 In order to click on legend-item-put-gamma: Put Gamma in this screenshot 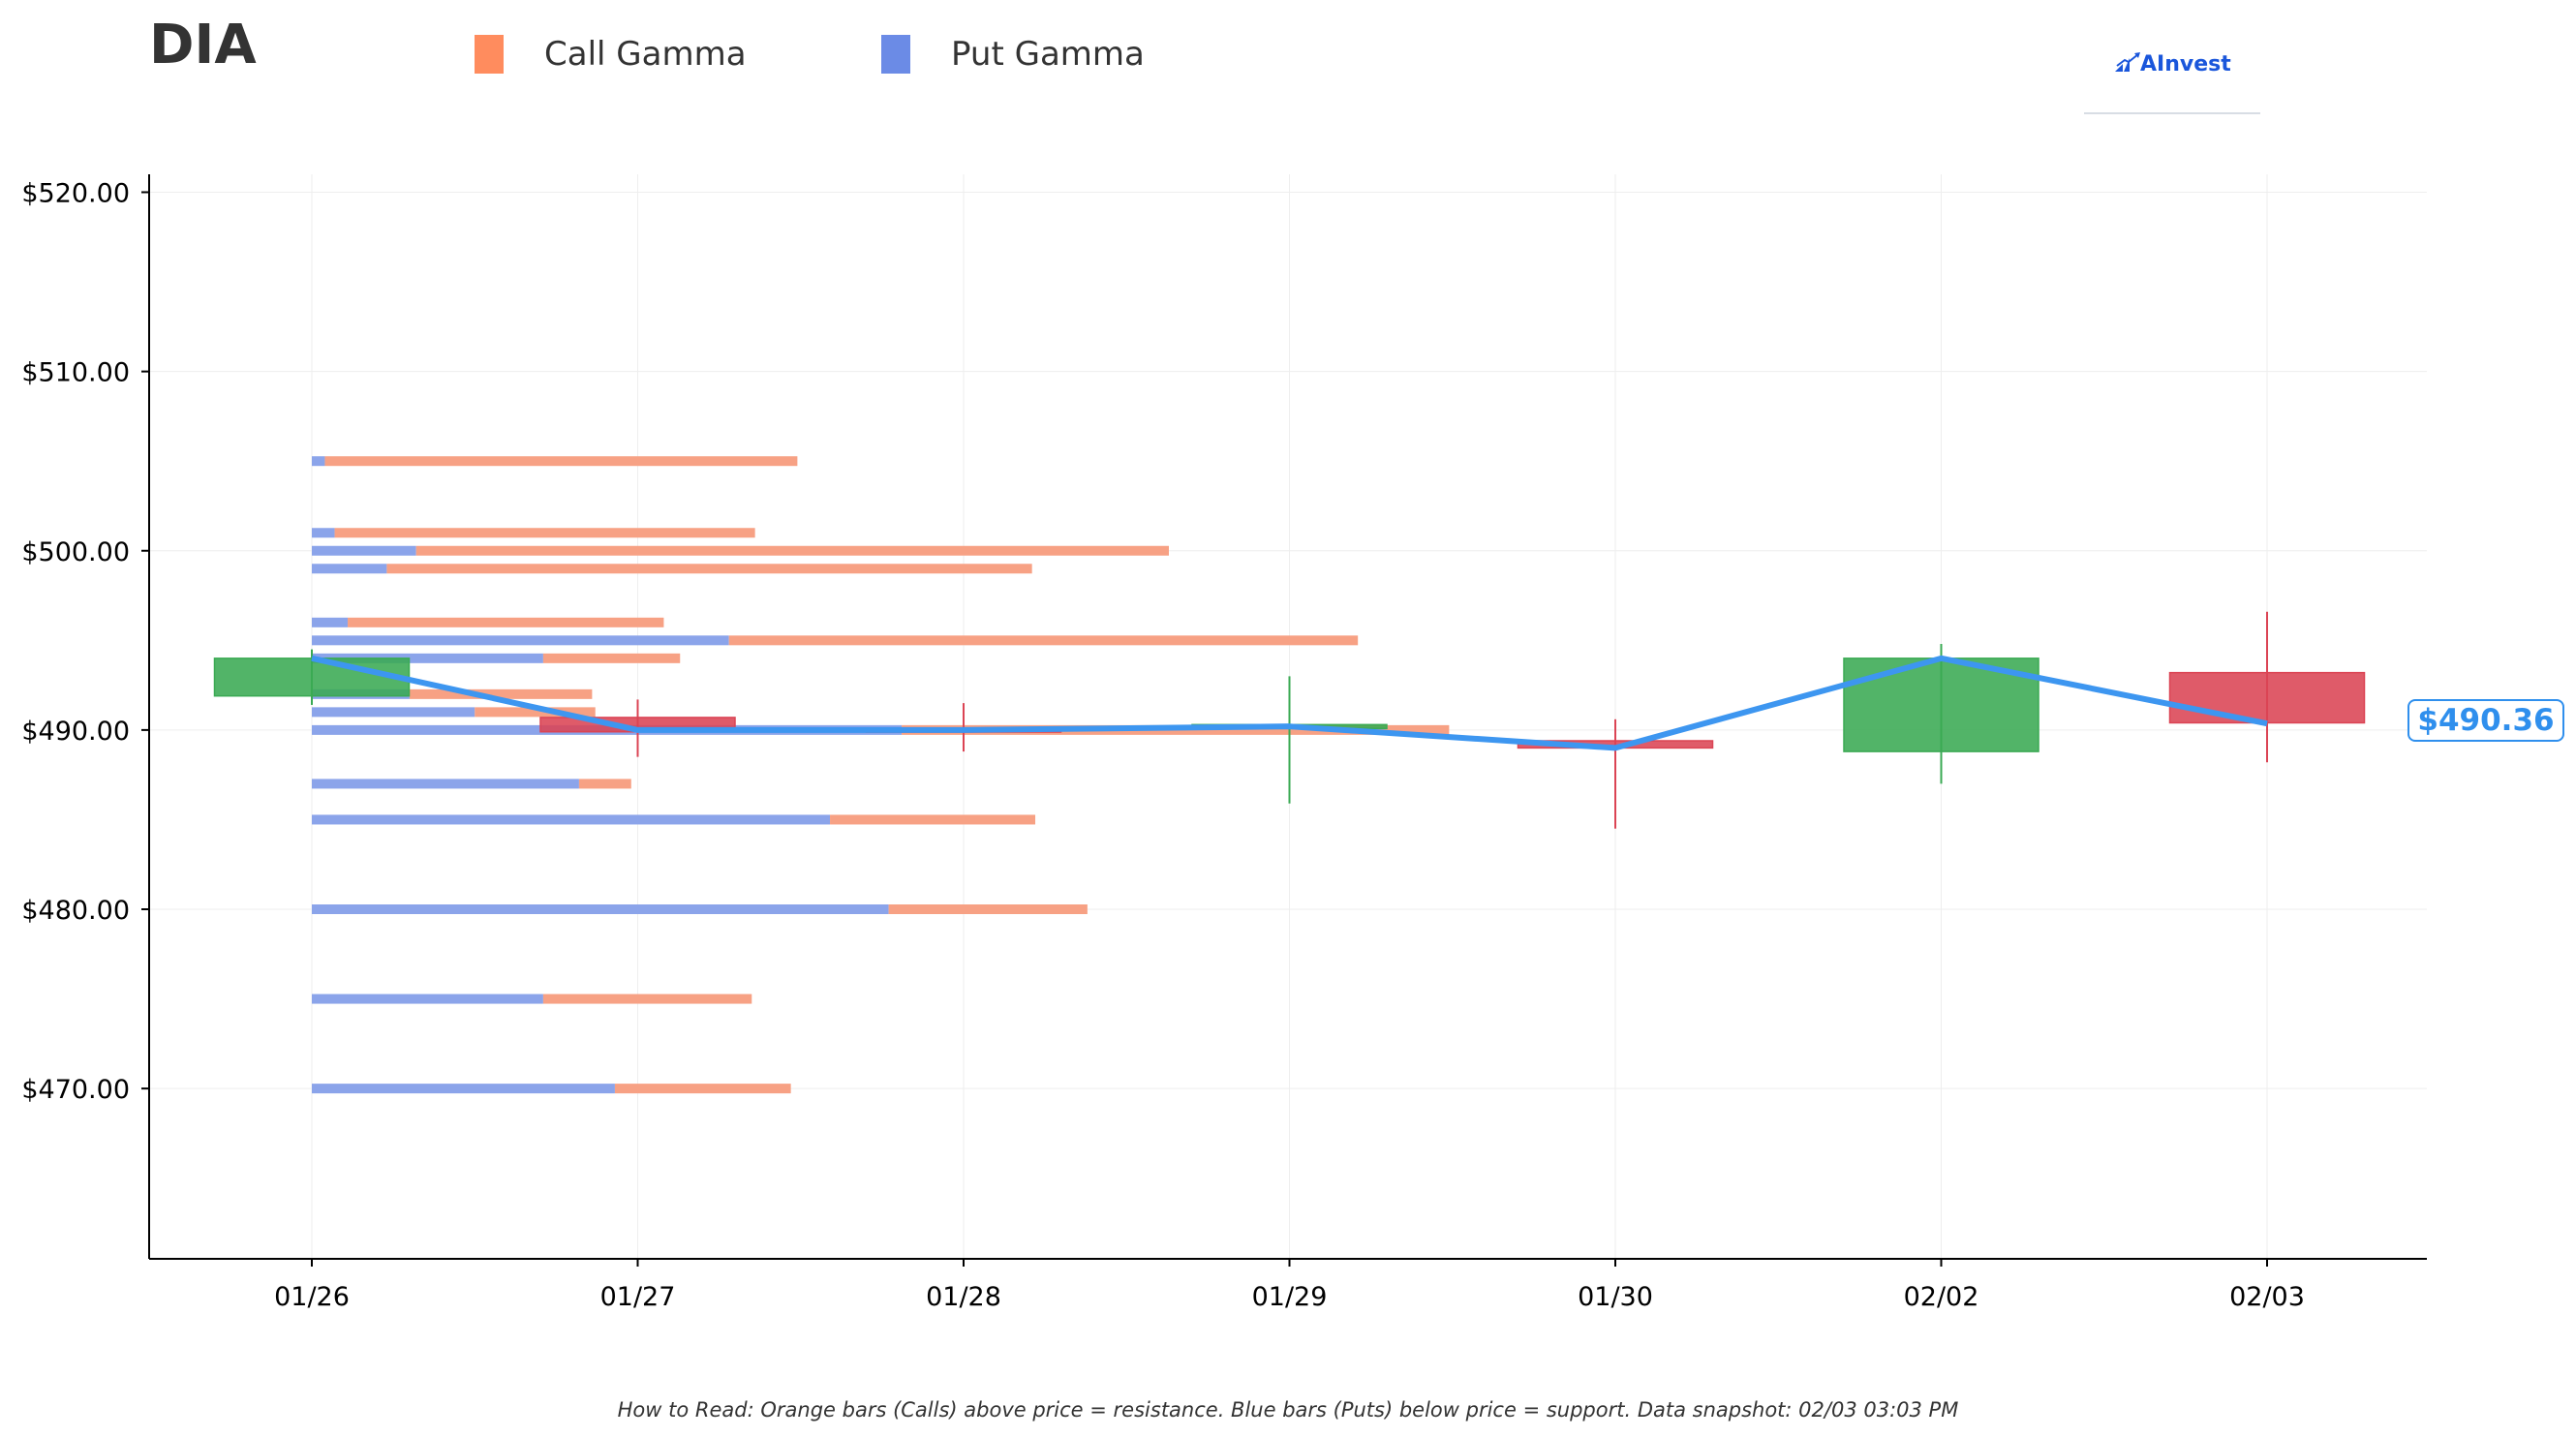, I will do `click(1013, 55)`.